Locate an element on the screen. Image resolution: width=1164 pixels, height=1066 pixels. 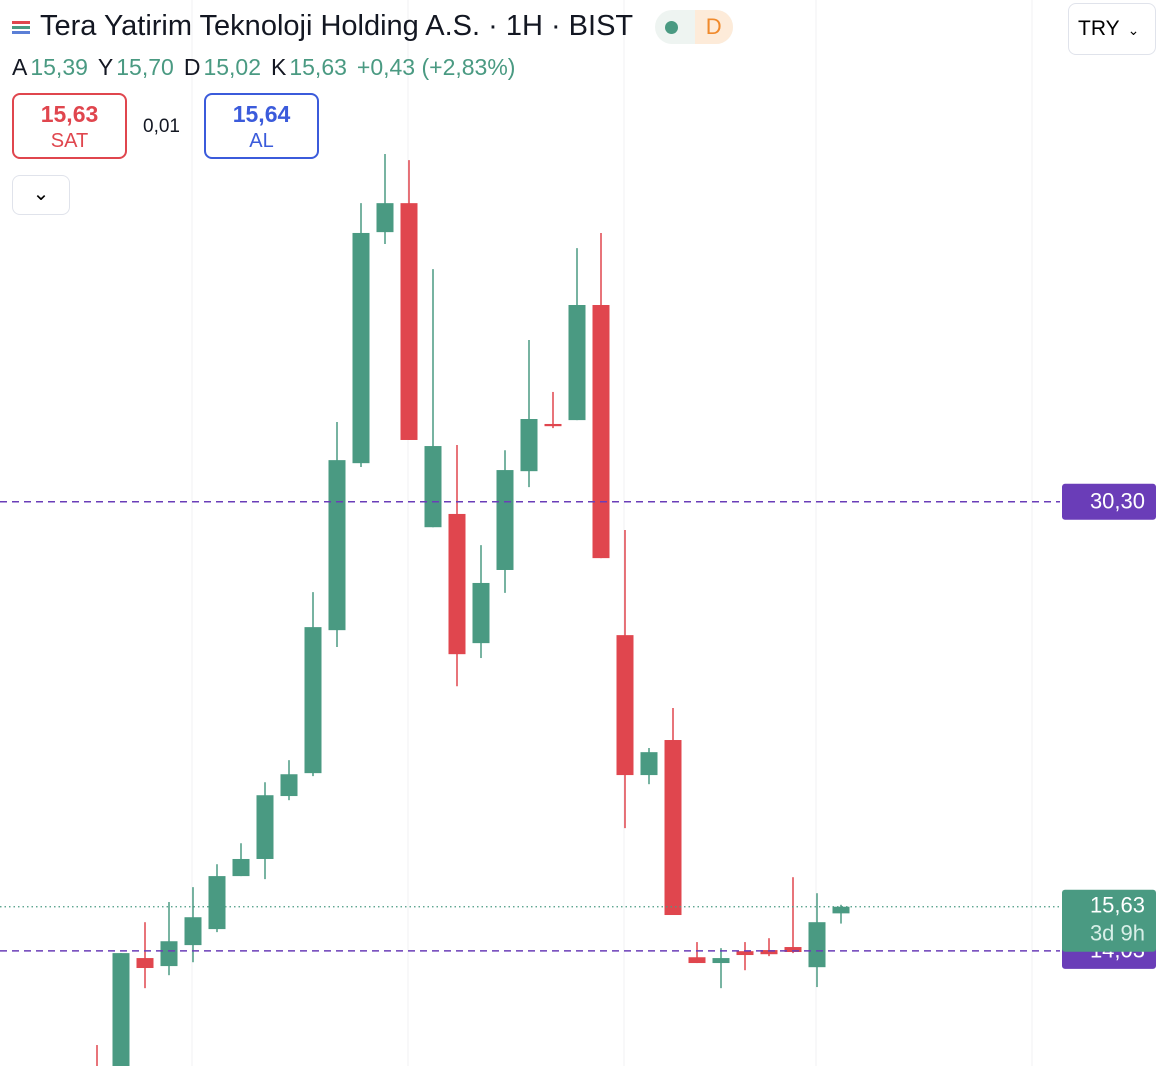
ohlc-key: A is located at coordinates (20, 67).